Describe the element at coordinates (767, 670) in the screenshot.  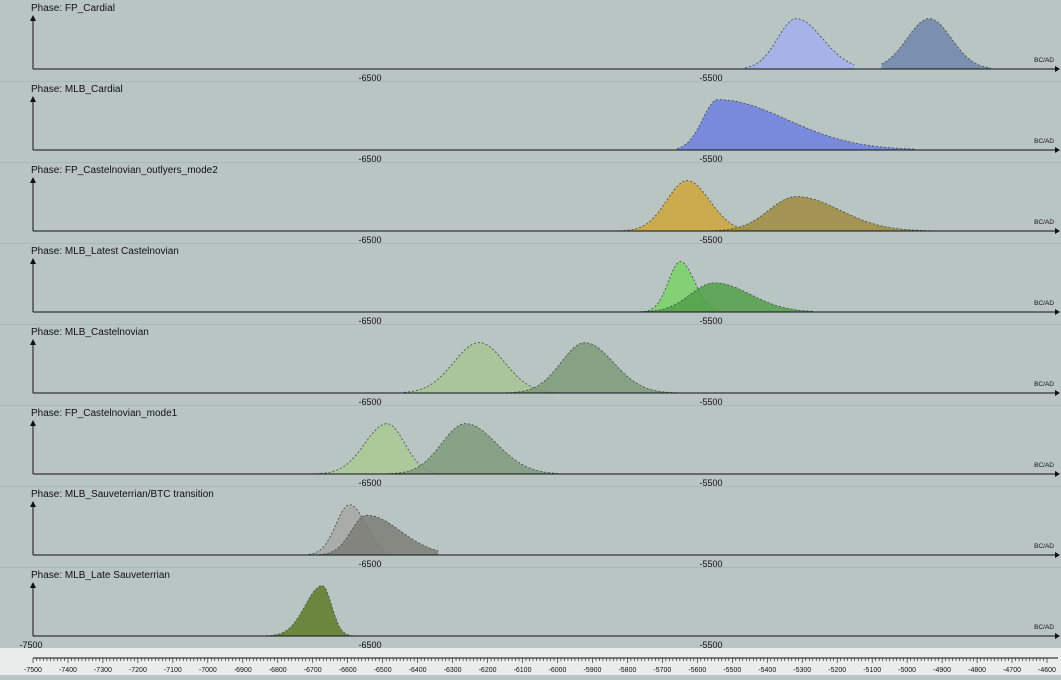
I see `bottom-tick-label: -5400` at that location.